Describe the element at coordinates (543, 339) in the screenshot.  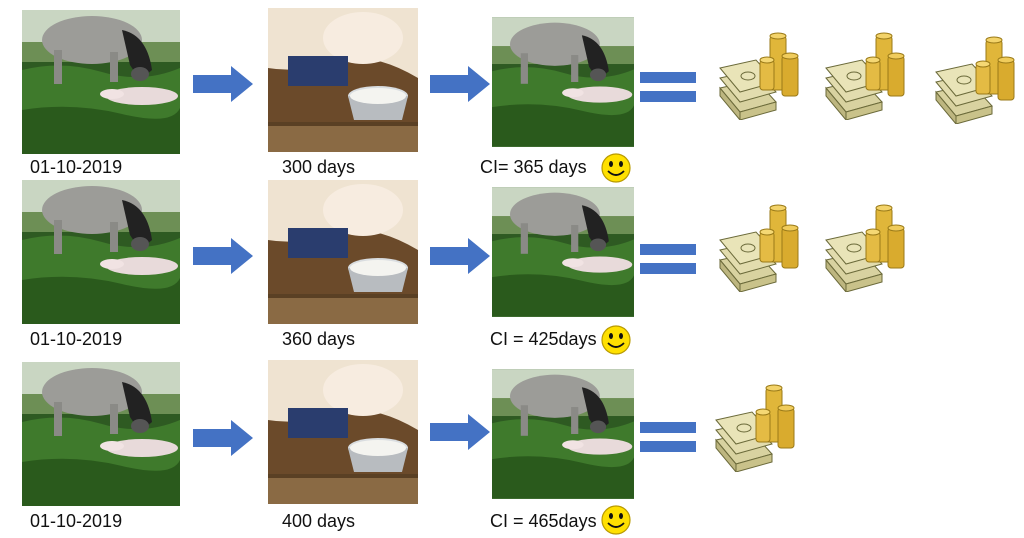
I see `calving-interval-label: CI = 425days` at that location.